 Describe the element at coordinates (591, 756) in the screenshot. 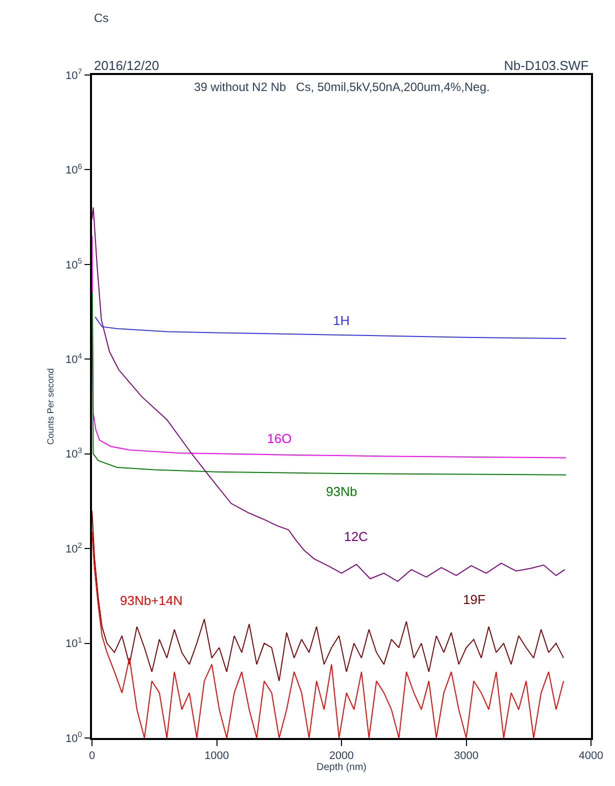

I see `x-tick-label: 4000` at that location.